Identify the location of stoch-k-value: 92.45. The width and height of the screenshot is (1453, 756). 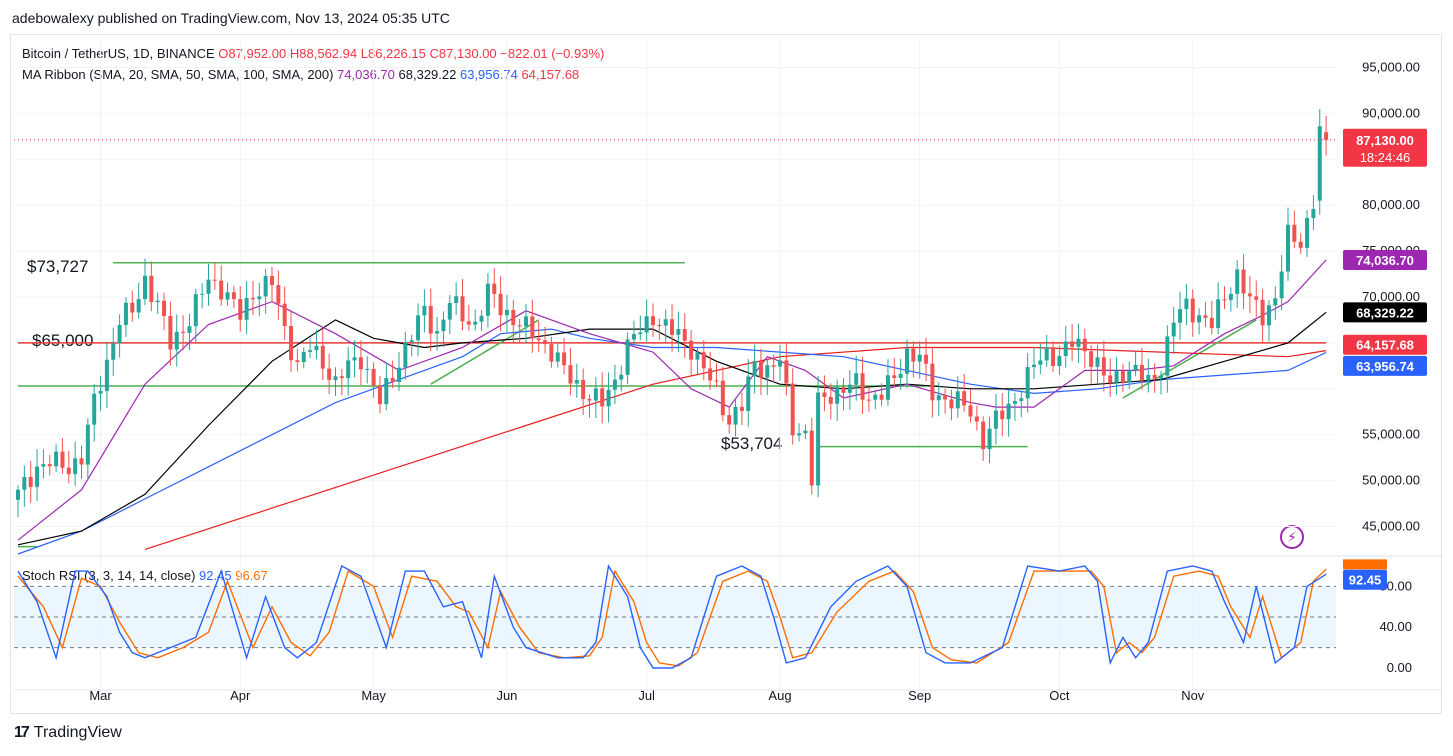
(215, 575).